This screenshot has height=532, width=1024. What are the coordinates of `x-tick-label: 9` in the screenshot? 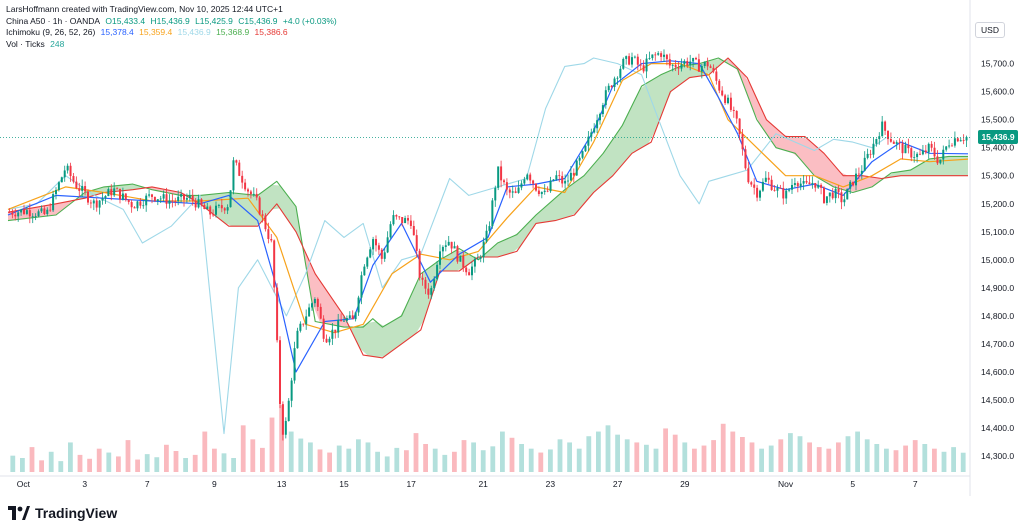 It's located at (214, 484).